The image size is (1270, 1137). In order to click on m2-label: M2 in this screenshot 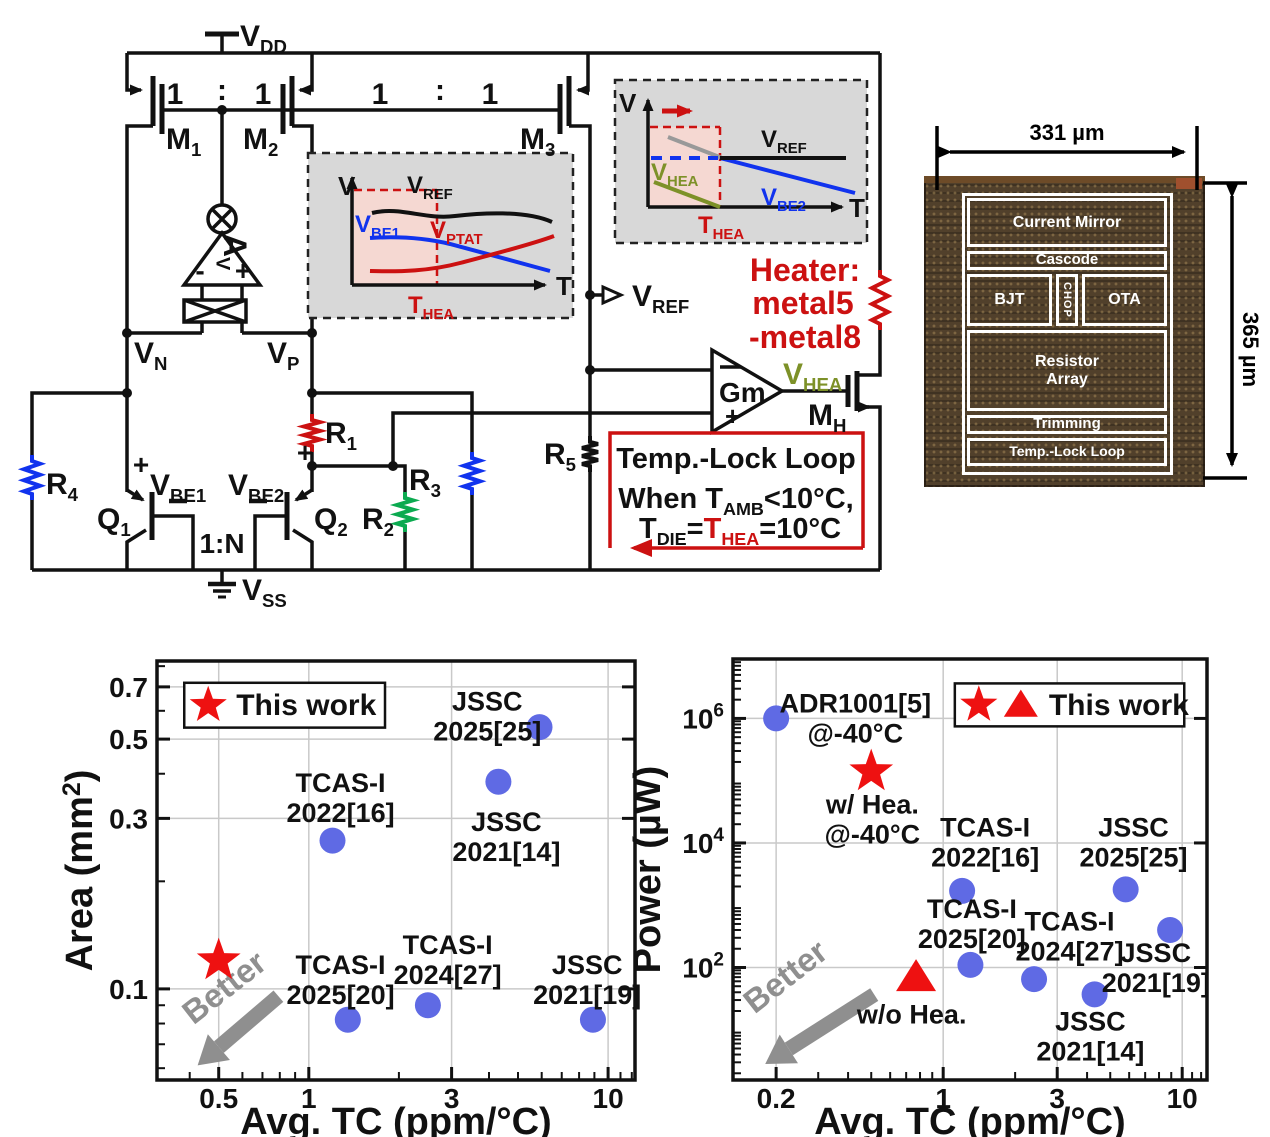, I will do `click(260, 141)`.